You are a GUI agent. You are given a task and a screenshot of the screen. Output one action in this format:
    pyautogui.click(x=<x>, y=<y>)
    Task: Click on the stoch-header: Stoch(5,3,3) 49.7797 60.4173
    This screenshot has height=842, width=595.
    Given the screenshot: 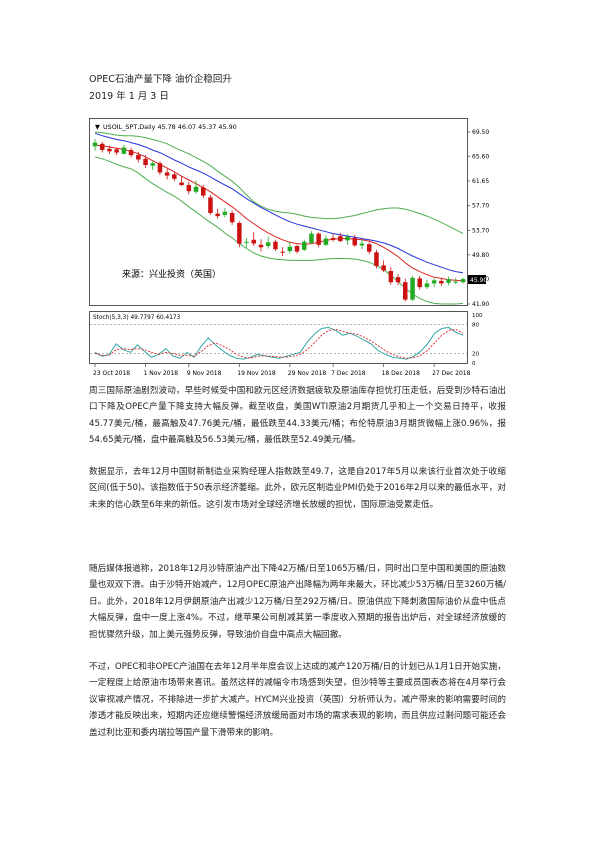 What is the action you would take?
    pyautogui.click(x=137, y=318)
    